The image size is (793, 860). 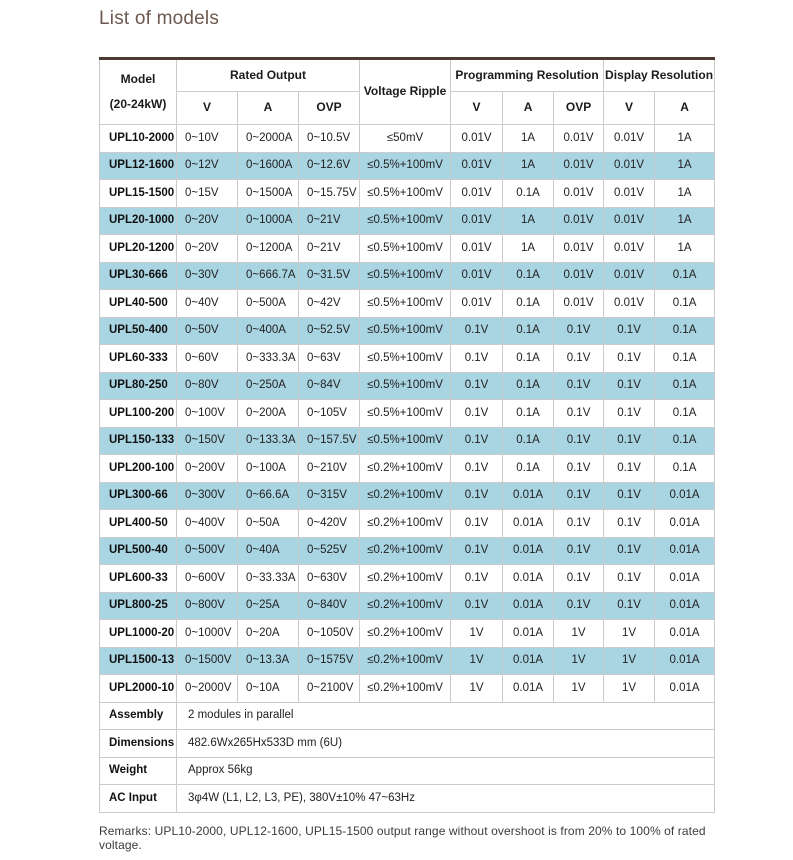 What do you see at coordinates (268, 248) in the screenshot?
I see `rated-a-cell: 0~1200A` at bounding box center [268, 248].